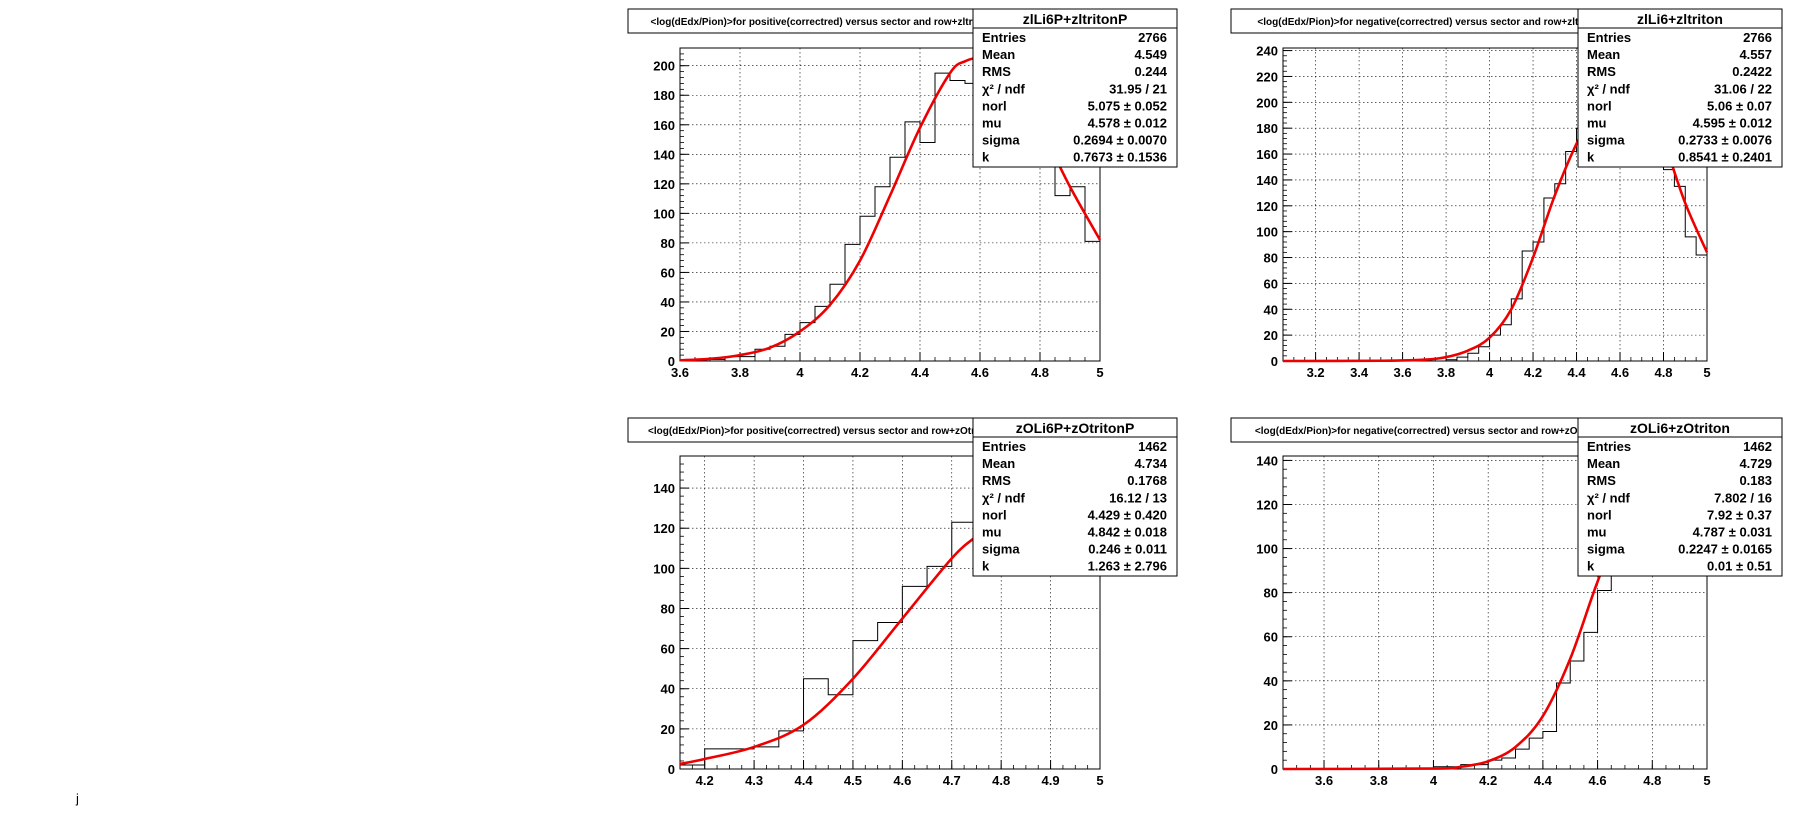  I want to click on stats-value: 0.244, so click(1150, 71).